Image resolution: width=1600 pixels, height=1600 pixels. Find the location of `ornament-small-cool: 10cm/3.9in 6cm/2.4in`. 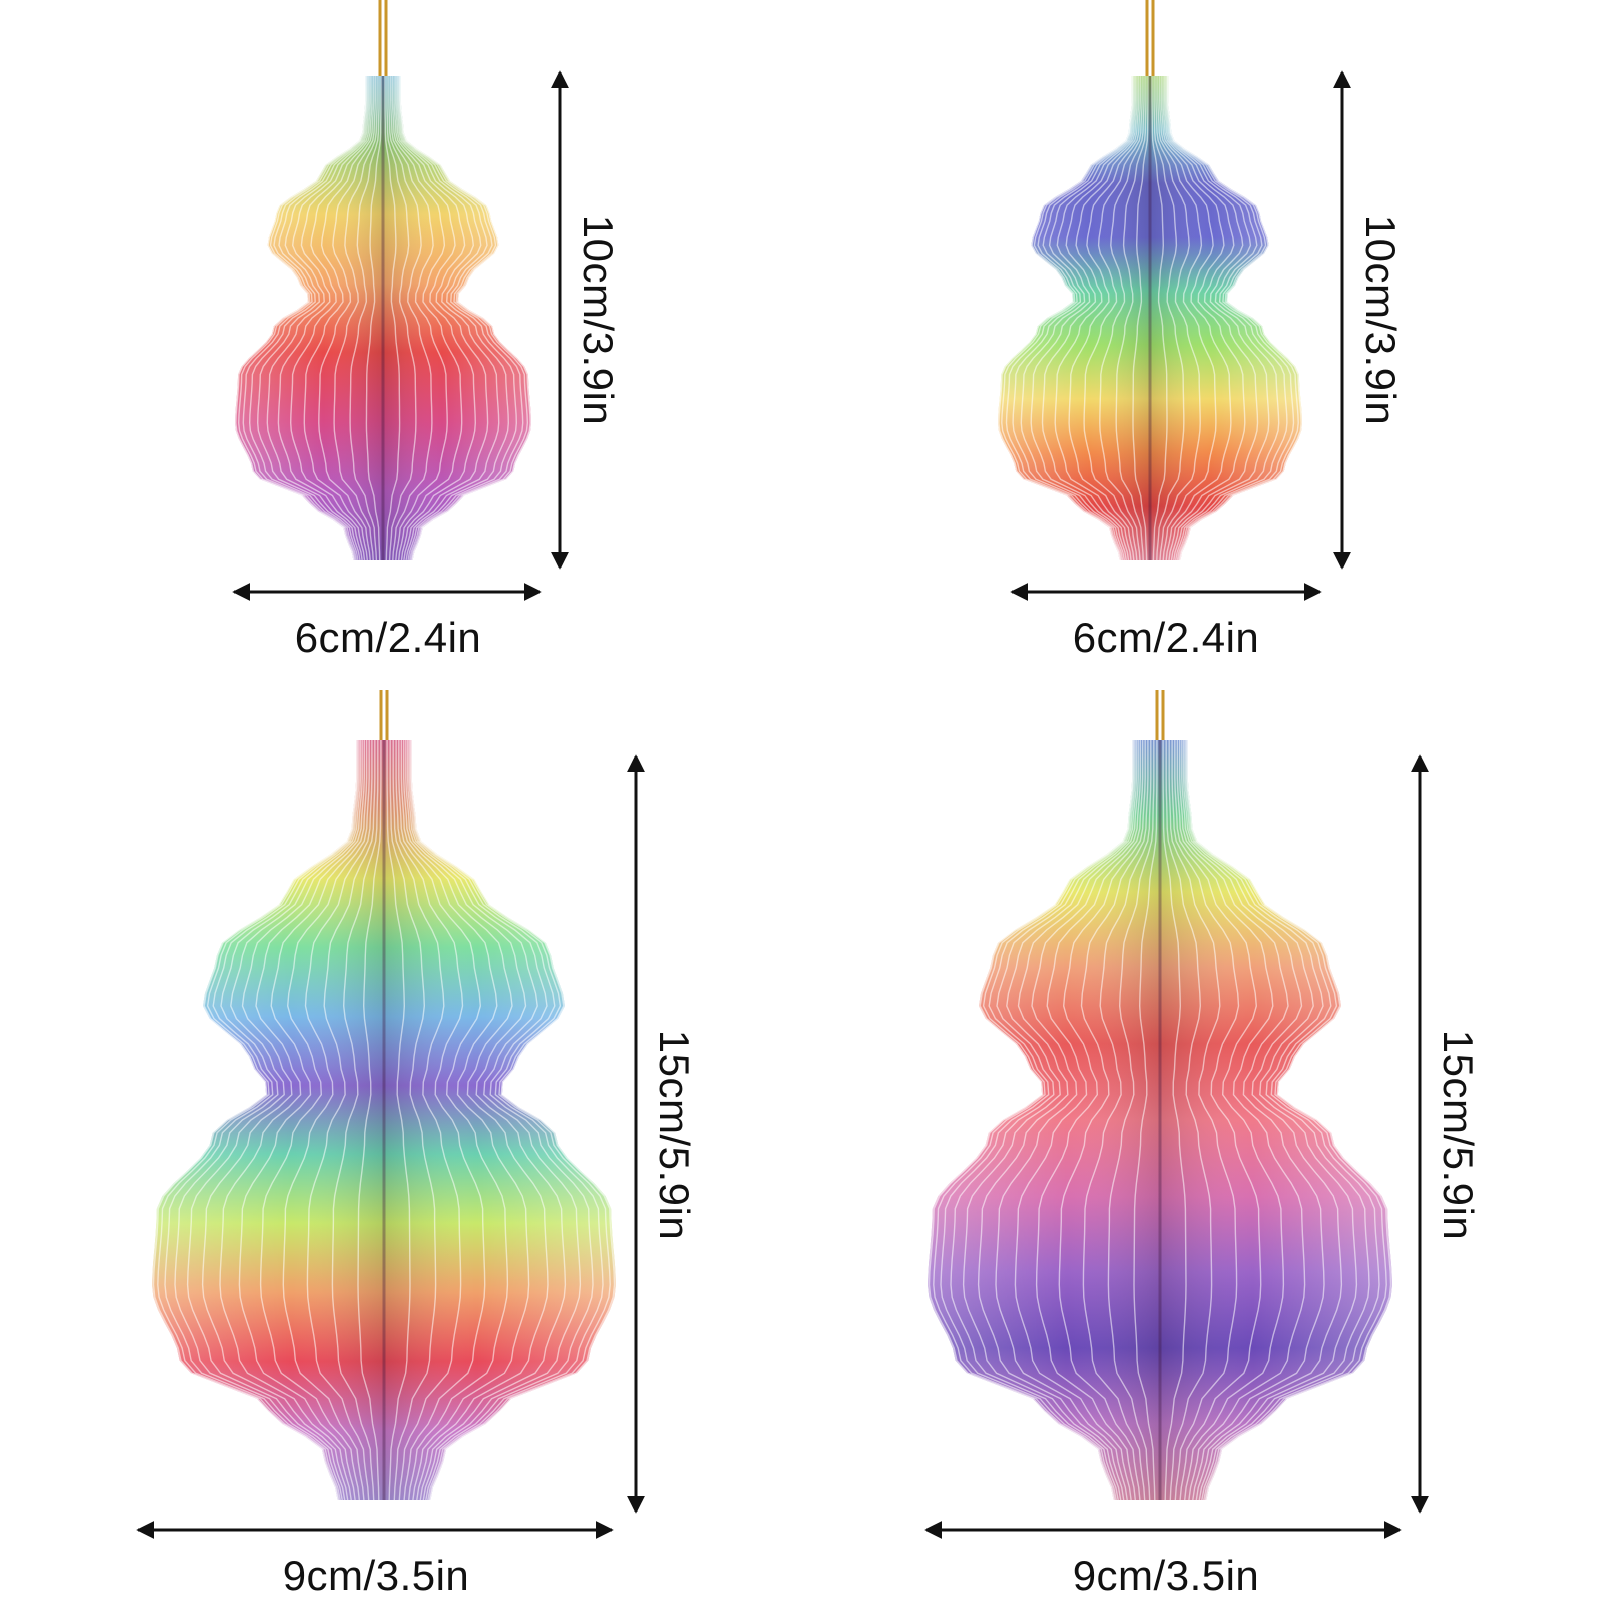

ornament-small-cool: 10cm/3.9in 6cm/2.4in is located at coordinates (1201, 330).